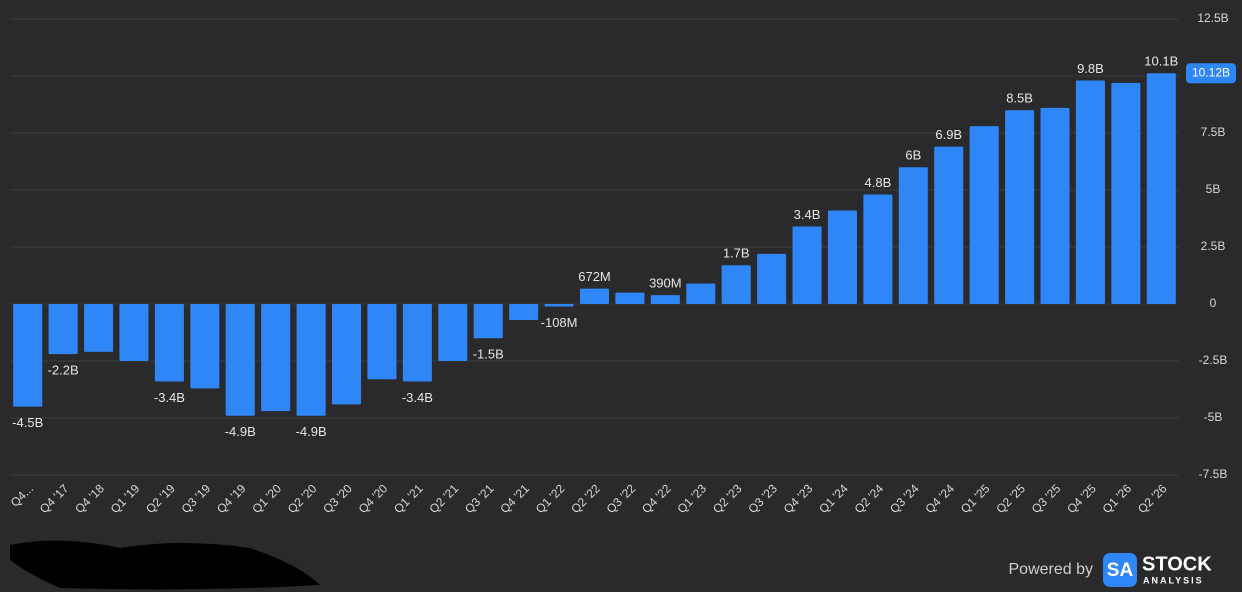  I want to click on y-tick-label: -2.5B, so click(1213, 360).